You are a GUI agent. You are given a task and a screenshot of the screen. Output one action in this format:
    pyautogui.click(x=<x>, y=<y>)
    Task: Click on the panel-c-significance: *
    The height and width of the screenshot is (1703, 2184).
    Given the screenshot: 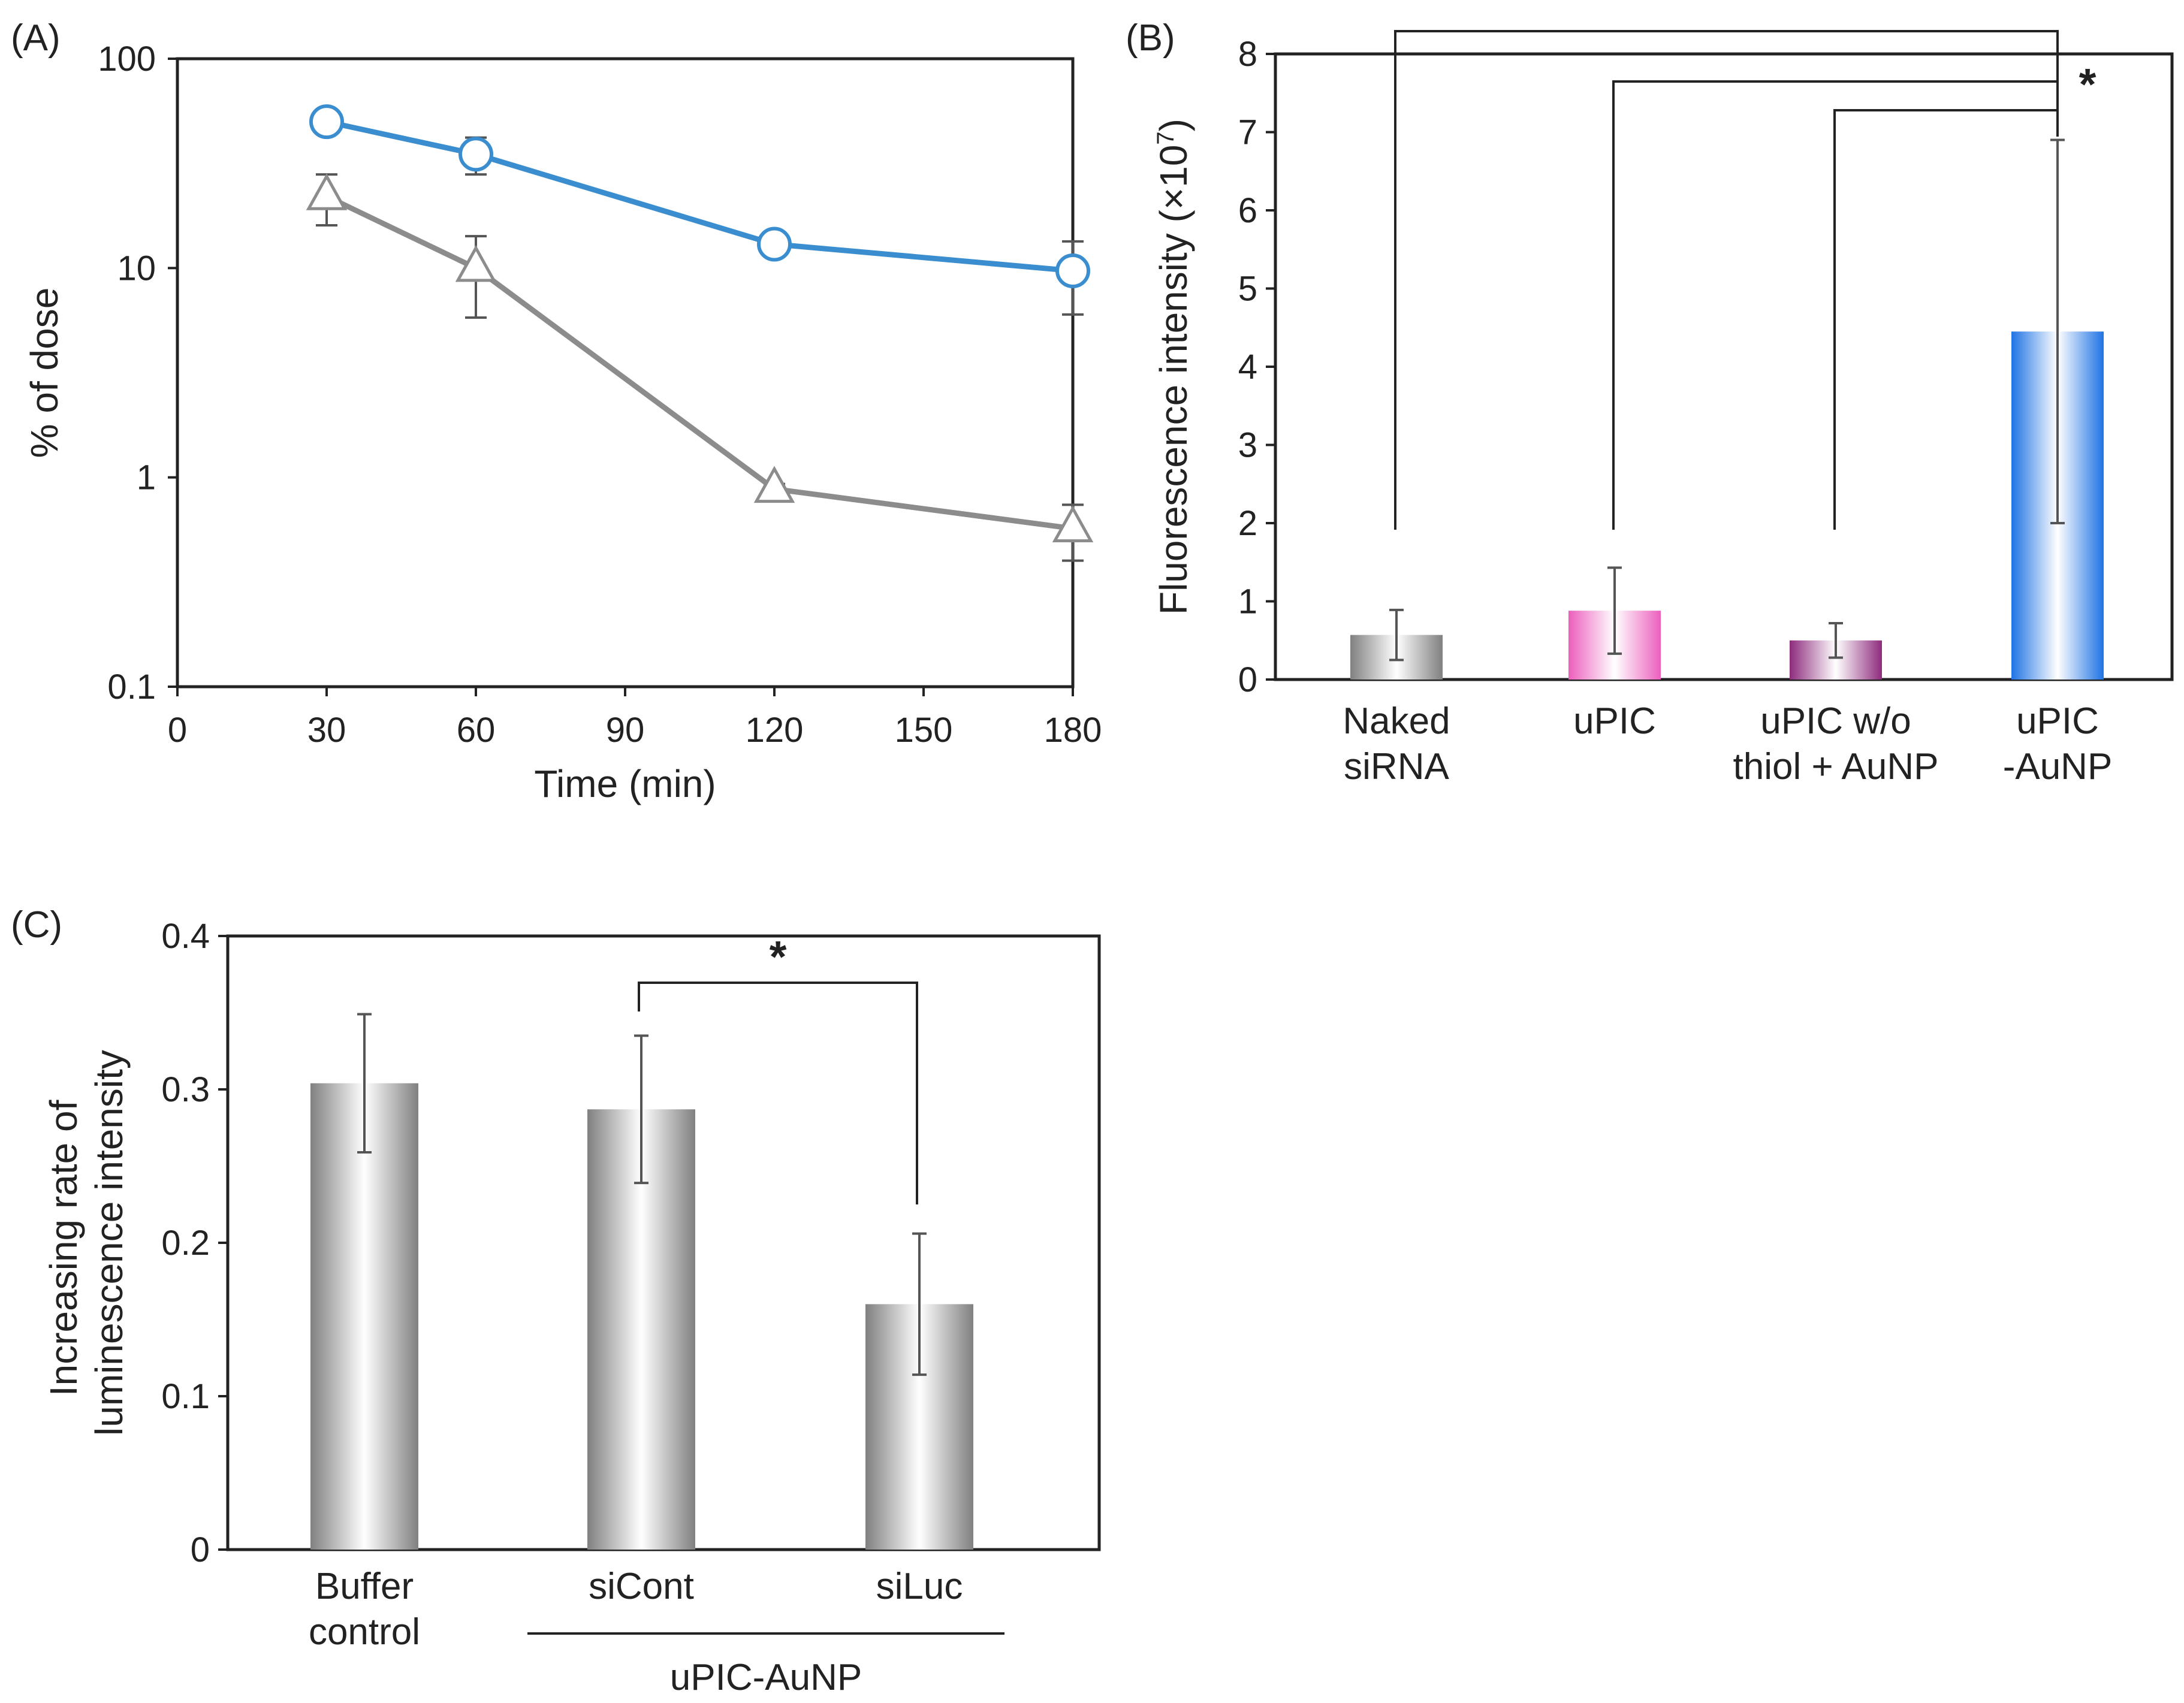 What is the action you would take?
    pyautogui.click(x=778, y=1068)
    